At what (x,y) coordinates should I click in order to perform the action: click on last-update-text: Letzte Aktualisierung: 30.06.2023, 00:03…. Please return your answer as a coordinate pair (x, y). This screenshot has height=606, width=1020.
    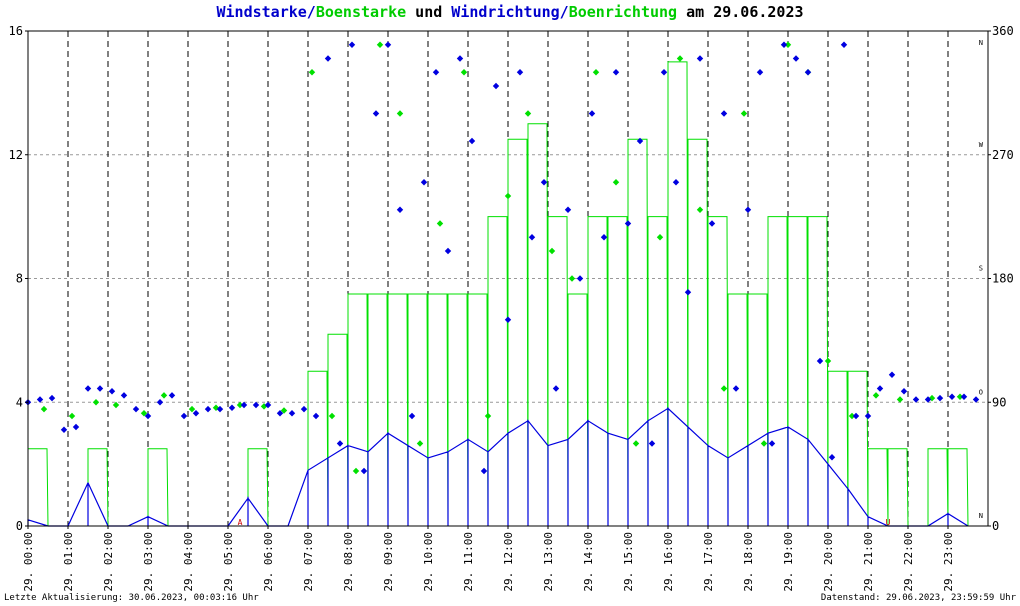
    Looking at the image, I should click on (131, 598).